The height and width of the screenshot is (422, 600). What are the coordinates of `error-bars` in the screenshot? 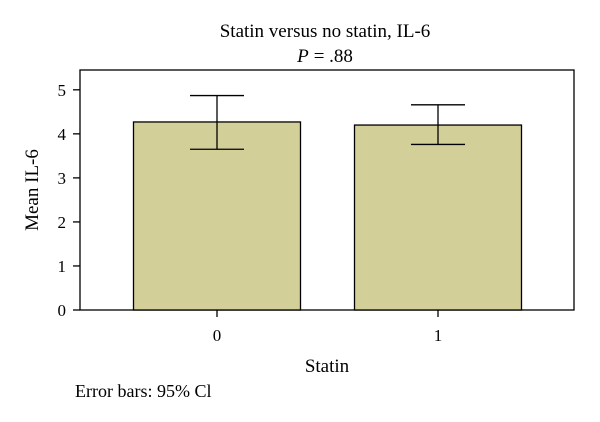 It's located at (327, 122).